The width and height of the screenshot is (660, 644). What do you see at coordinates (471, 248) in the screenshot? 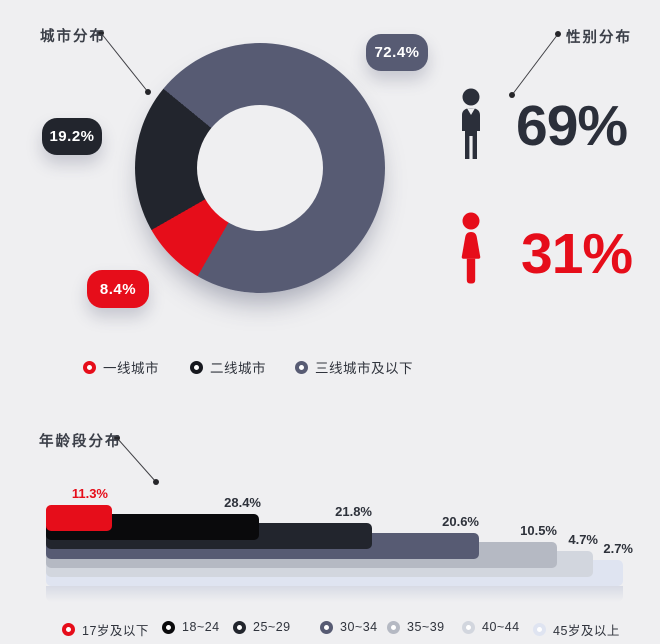
I see `female-icon` at bounding box center [471, 248].